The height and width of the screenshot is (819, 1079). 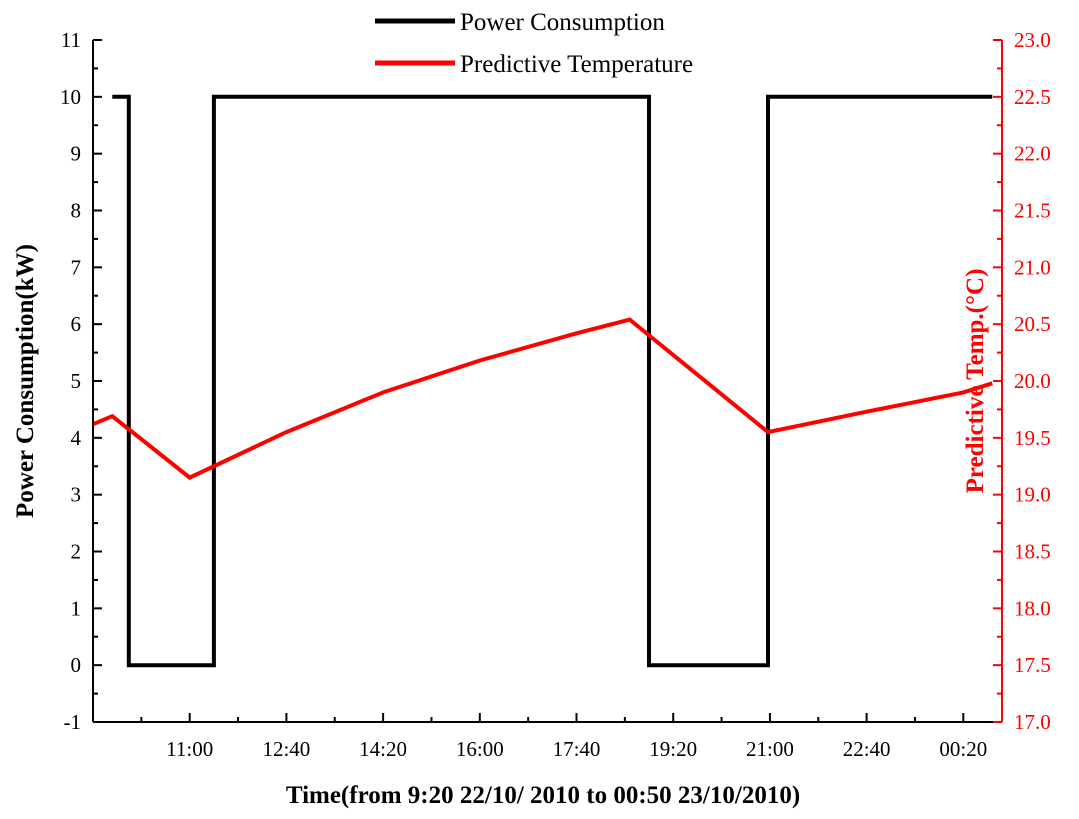 What do you see at coordinates (25, 381) in the screenshot?
I see `y-axis-left-title: Power Consumption(kW)` at bounding box center [25, 381].